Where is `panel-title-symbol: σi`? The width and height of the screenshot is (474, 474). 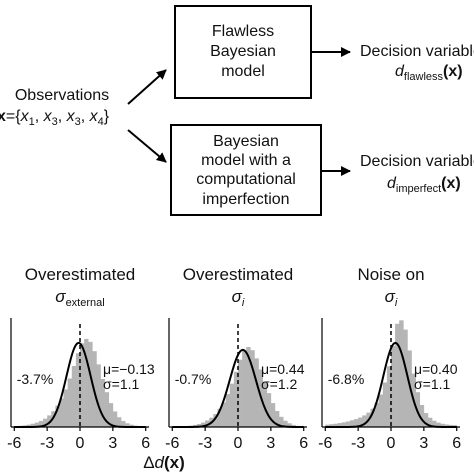
panel-title-symbol: σi is located at coordinates (238, 298).